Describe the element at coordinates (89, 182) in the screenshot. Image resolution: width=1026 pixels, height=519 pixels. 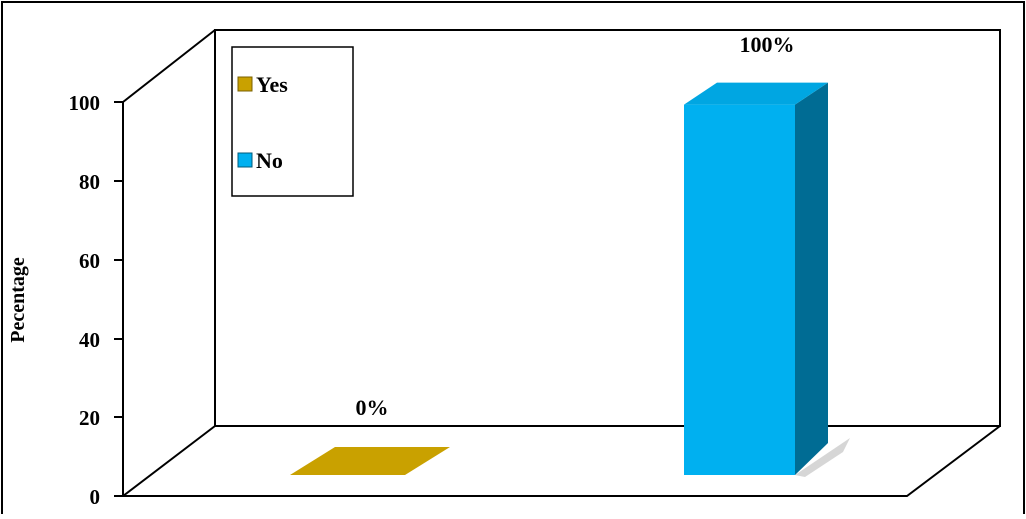
I see `y-tick-label-80: 80` at that location.